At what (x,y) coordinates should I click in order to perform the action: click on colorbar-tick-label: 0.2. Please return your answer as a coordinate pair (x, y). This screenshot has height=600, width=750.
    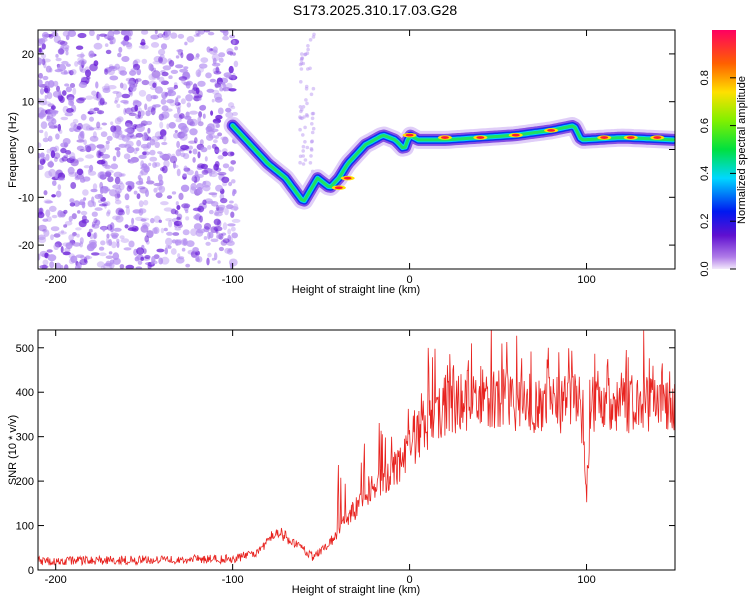
    Looking at the image, I should click on (705, 221).